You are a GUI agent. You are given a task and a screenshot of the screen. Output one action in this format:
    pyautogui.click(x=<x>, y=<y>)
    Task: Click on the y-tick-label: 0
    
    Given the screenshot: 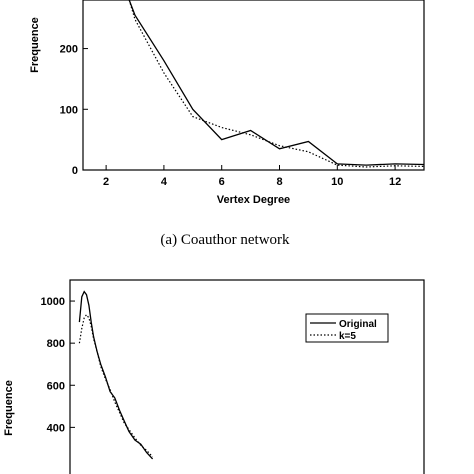 What is the action you would take?
    pyautogui.click(x=75, y=171)
    